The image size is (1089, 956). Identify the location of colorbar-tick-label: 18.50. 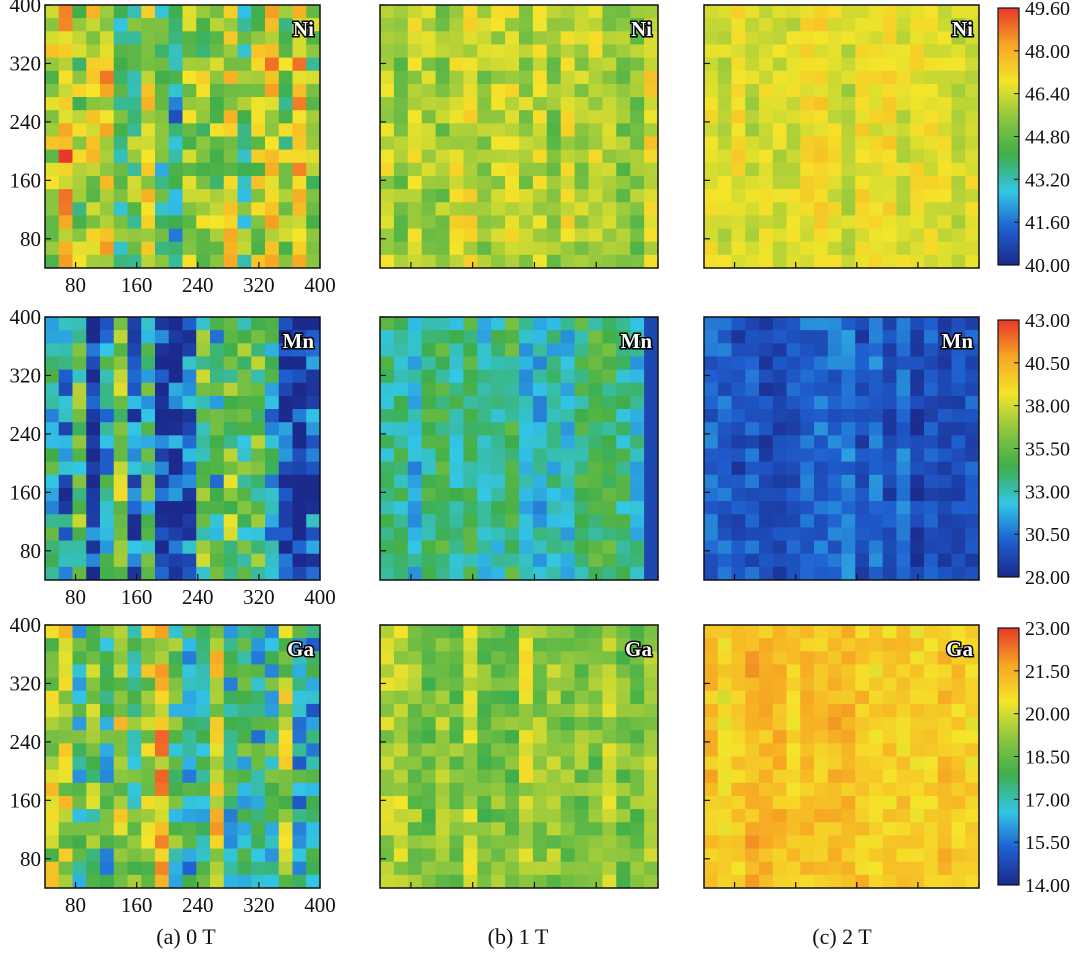
(1047, 758).